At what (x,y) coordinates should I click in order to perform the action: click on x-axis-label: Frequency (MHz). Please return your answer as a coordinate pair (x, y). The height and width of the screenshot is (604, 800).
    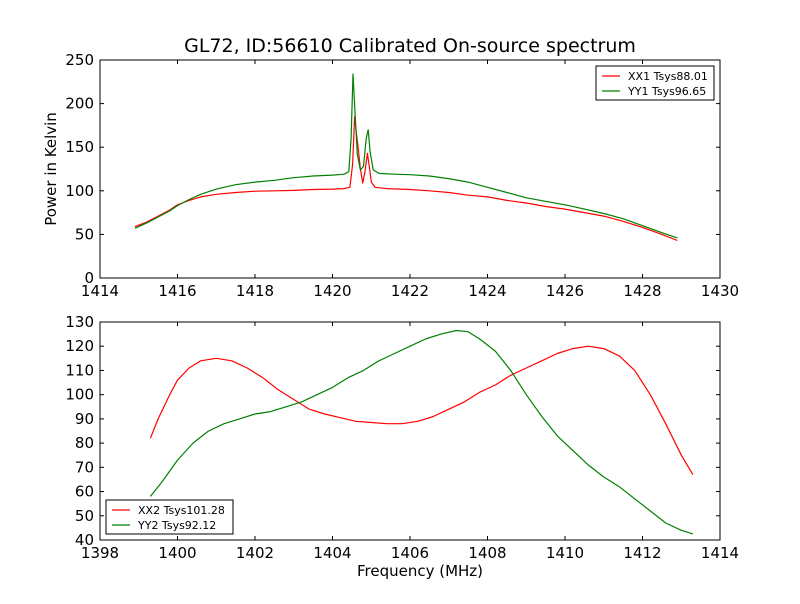
    Looking at the image, I should click on (420, 571).